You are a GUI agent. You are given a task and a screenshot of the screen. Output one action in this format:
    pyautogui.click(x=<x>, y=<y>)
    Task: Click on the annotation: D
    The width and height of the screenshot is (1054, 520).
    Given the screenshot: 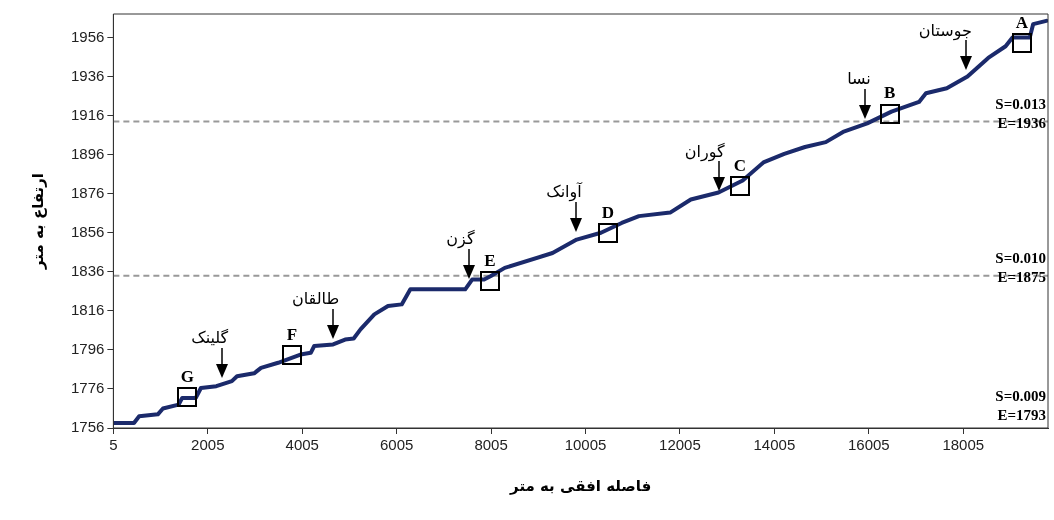 What is the action you would take?
    pyautogui.click(x=607, y=212)
    